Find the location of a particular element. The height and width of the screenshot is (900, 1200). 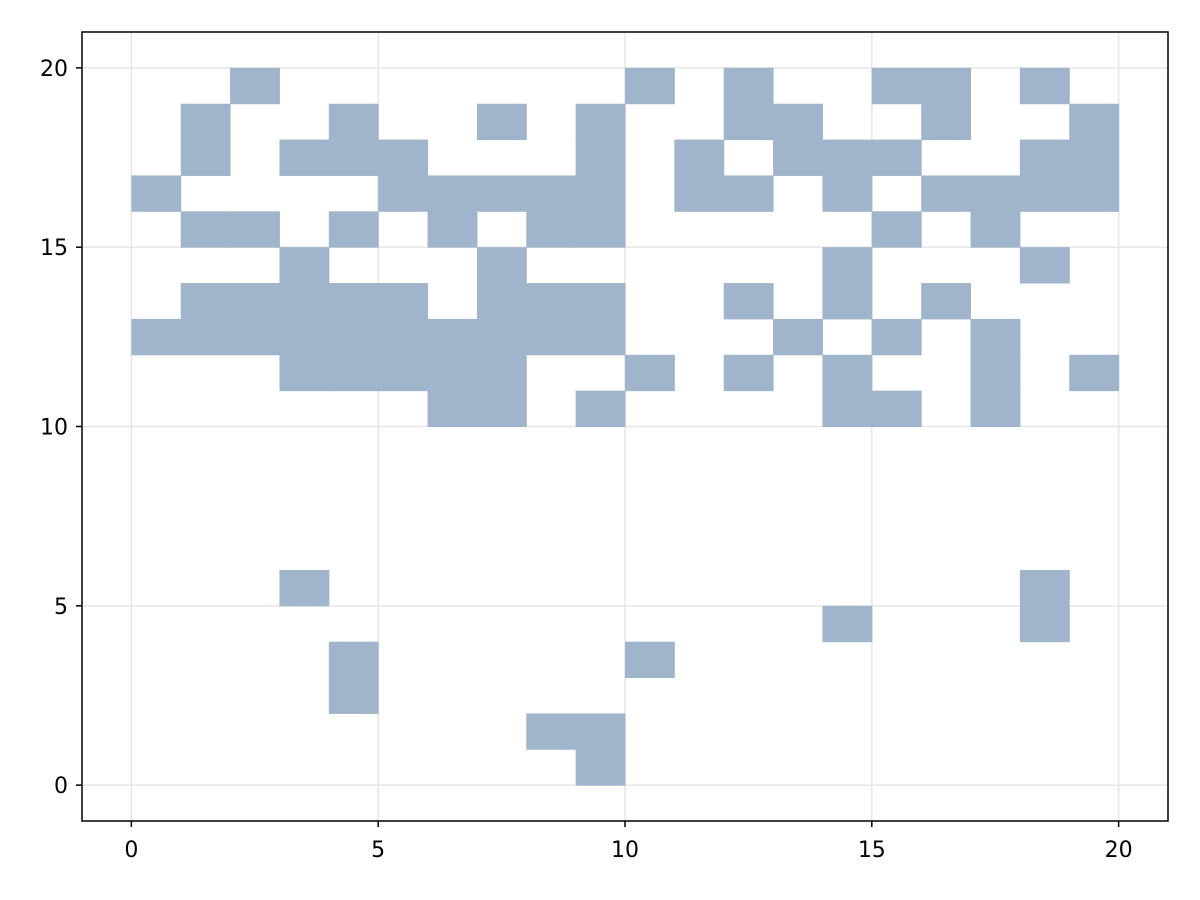

x-tick-label: 20 is located at coordinates (1119, 850).